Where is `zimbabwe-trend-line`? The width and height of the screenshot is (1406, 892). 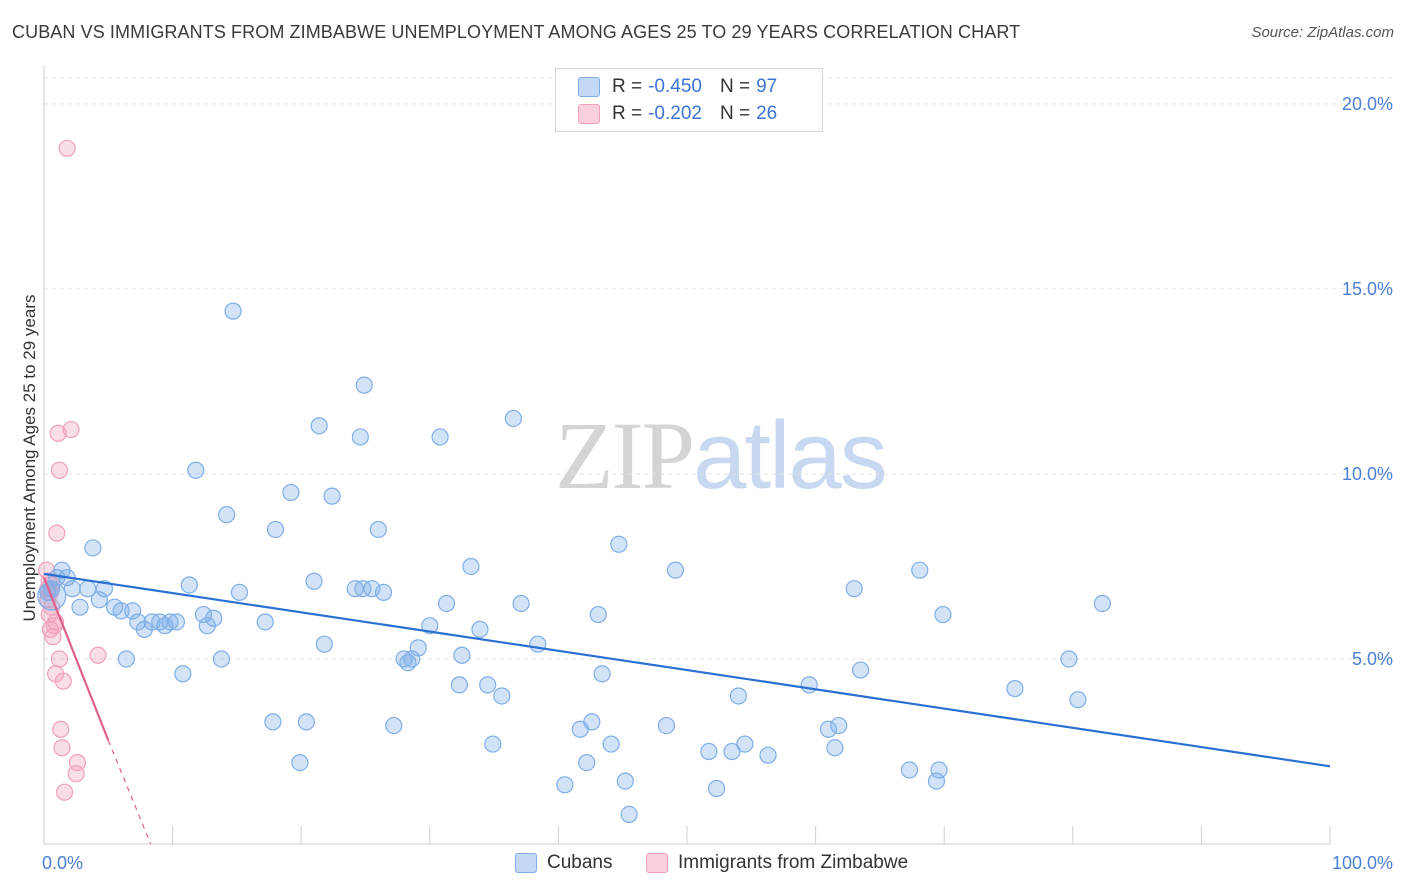
zimbabwe-trend-line is located at coordinates (76, 659).